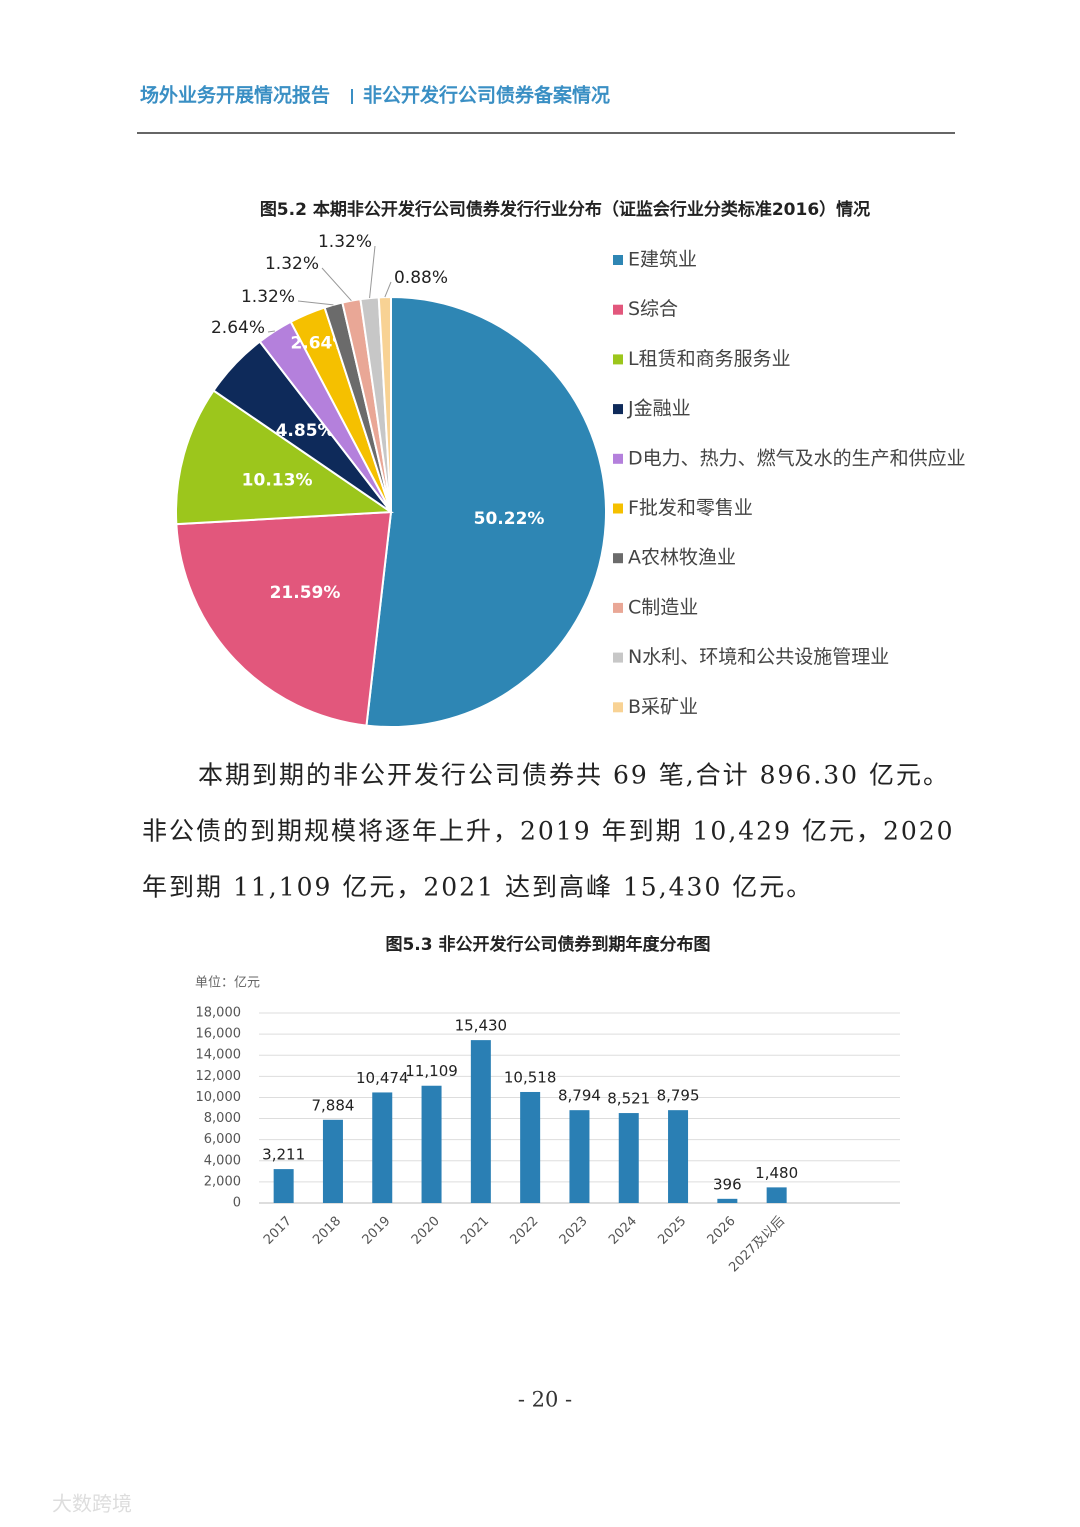 This screenshot has height=1527, width=1080. Describe the element at coordinates (758, 657) in the screenshot. I see `legend-label: N水利、环境和公共设施管理业` at that location.